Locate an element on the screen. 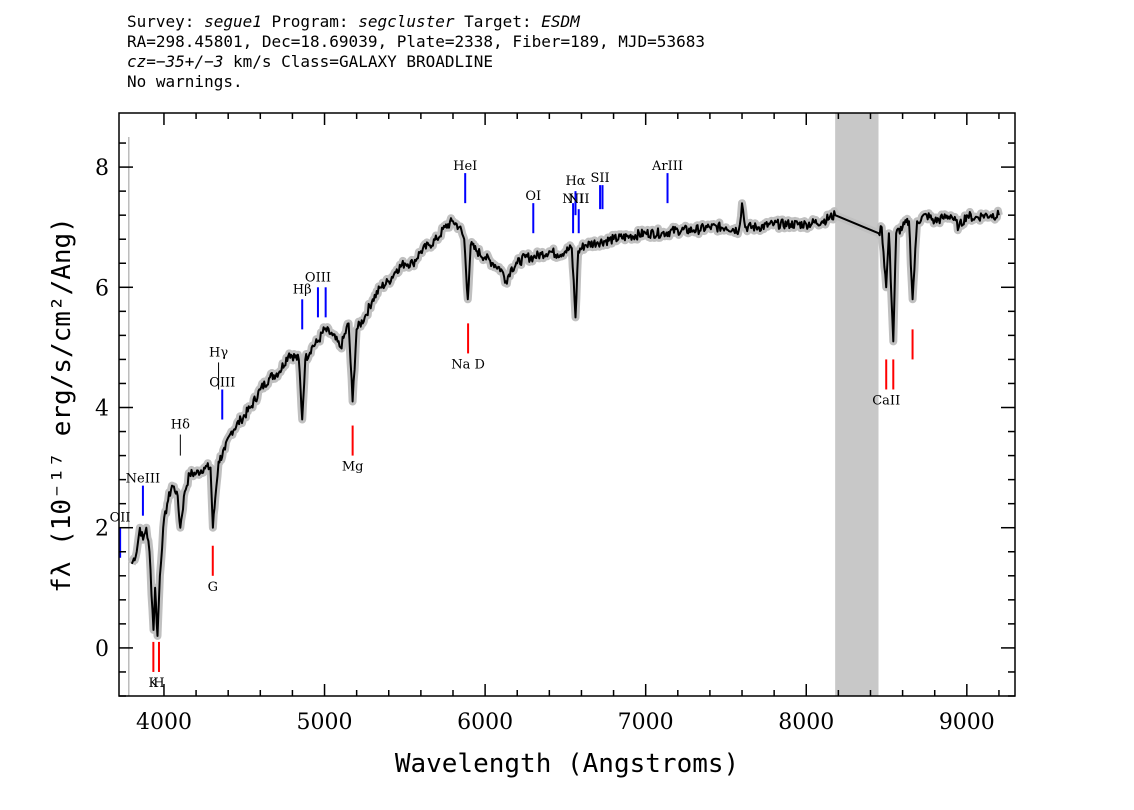 This screenshot has height=810, width=1134. target-value: ESDM is located at coordinates (560, 21).